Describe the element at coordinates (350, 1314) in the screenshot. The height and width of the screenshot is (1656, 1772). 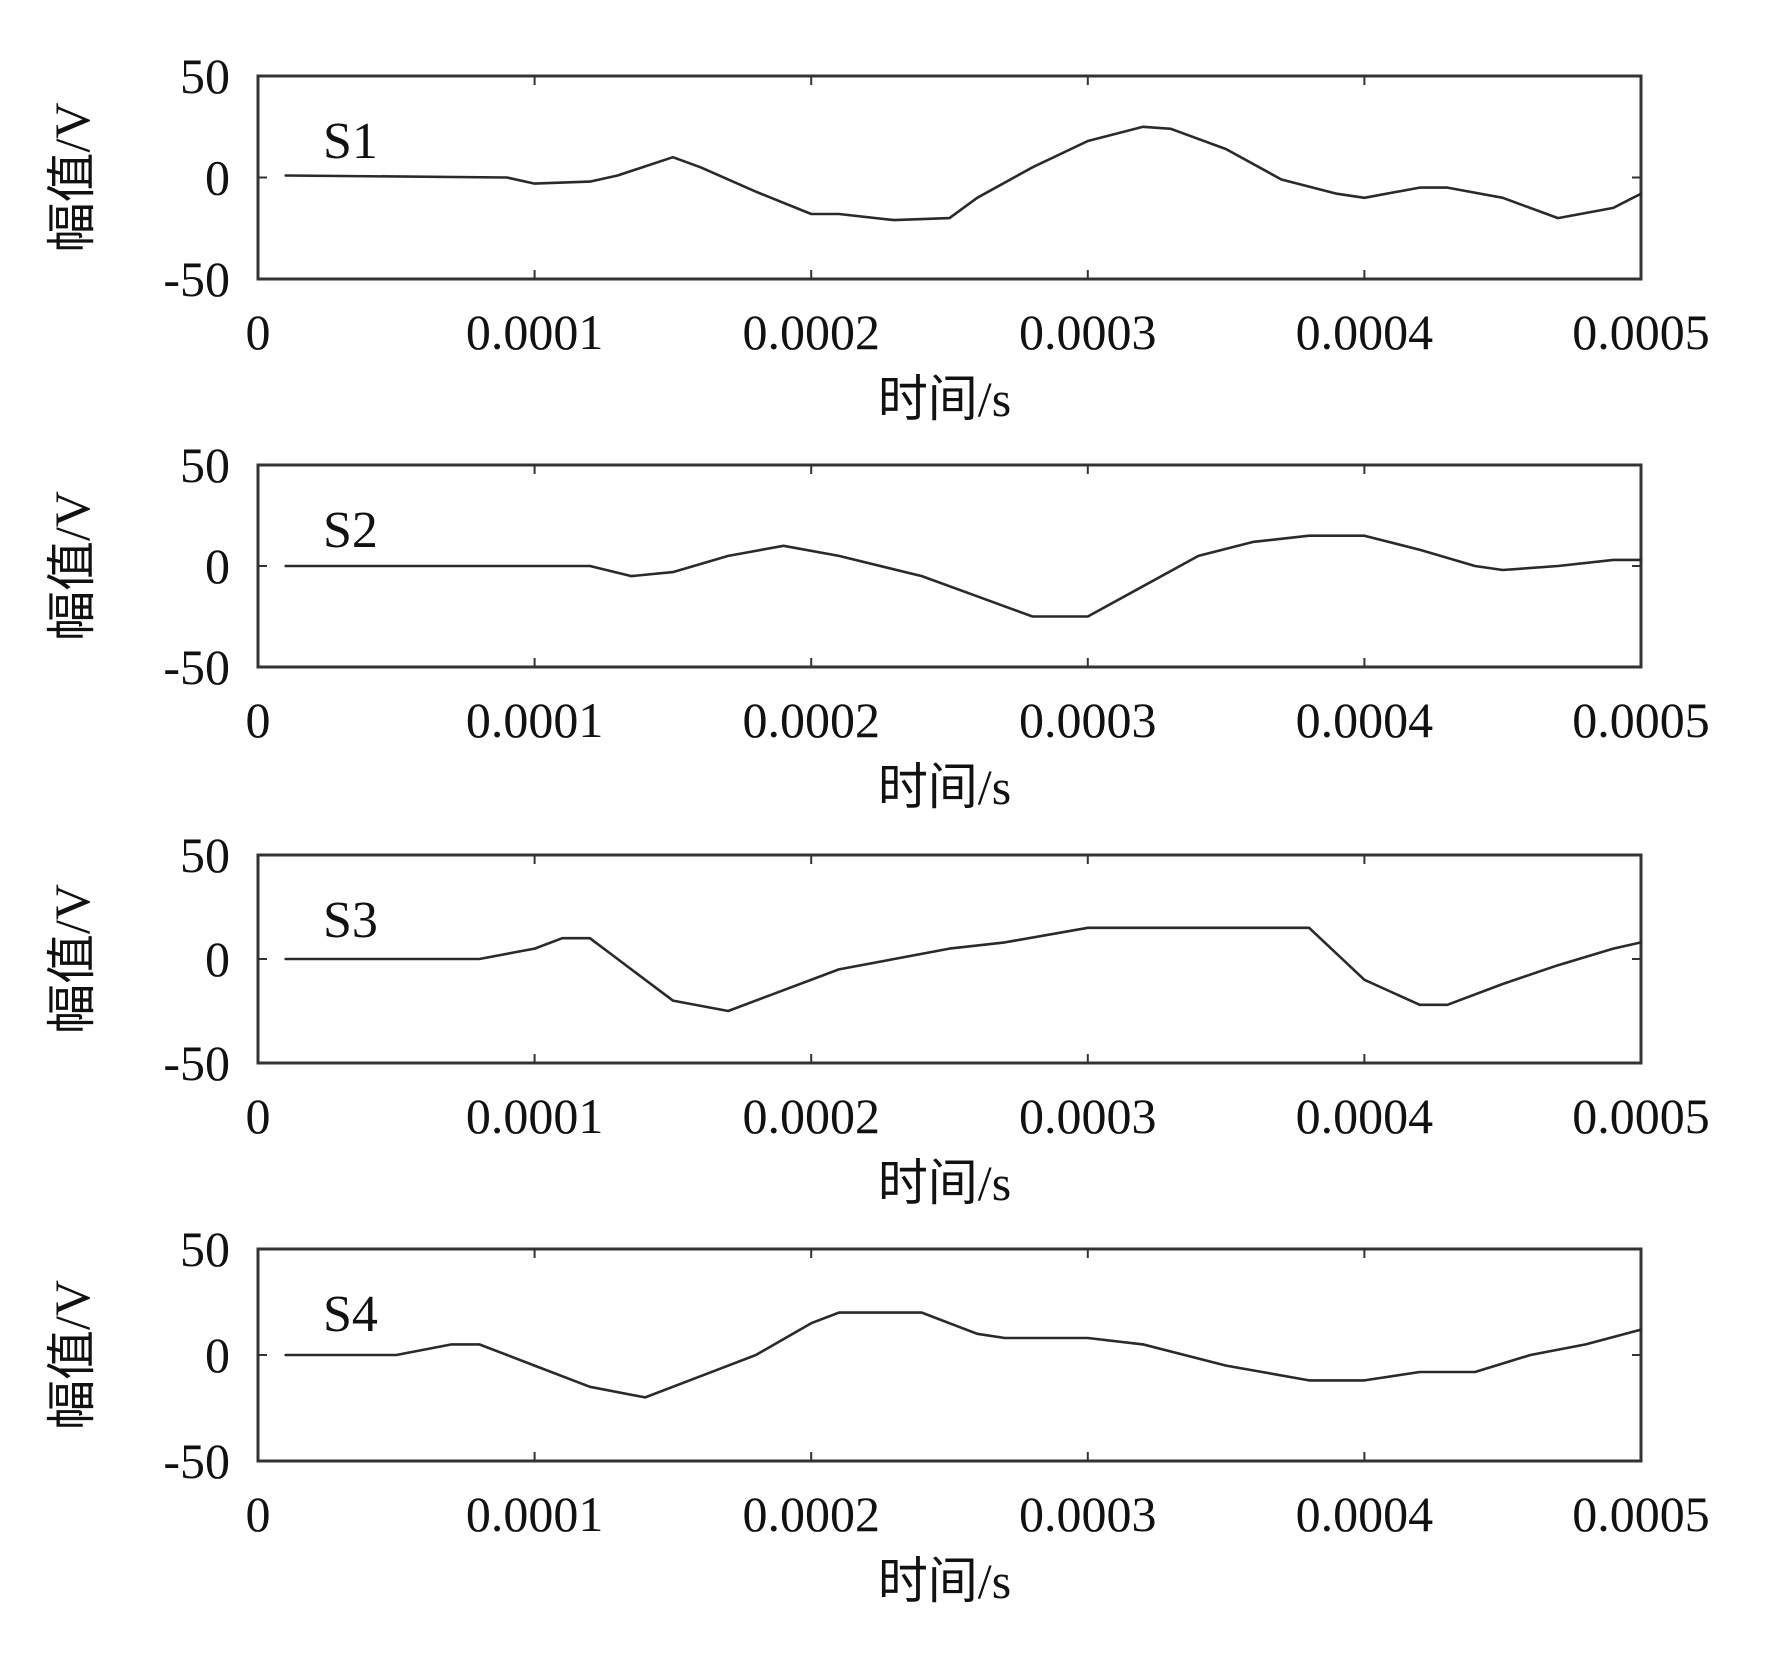
I see `series-label: S4` at that location.